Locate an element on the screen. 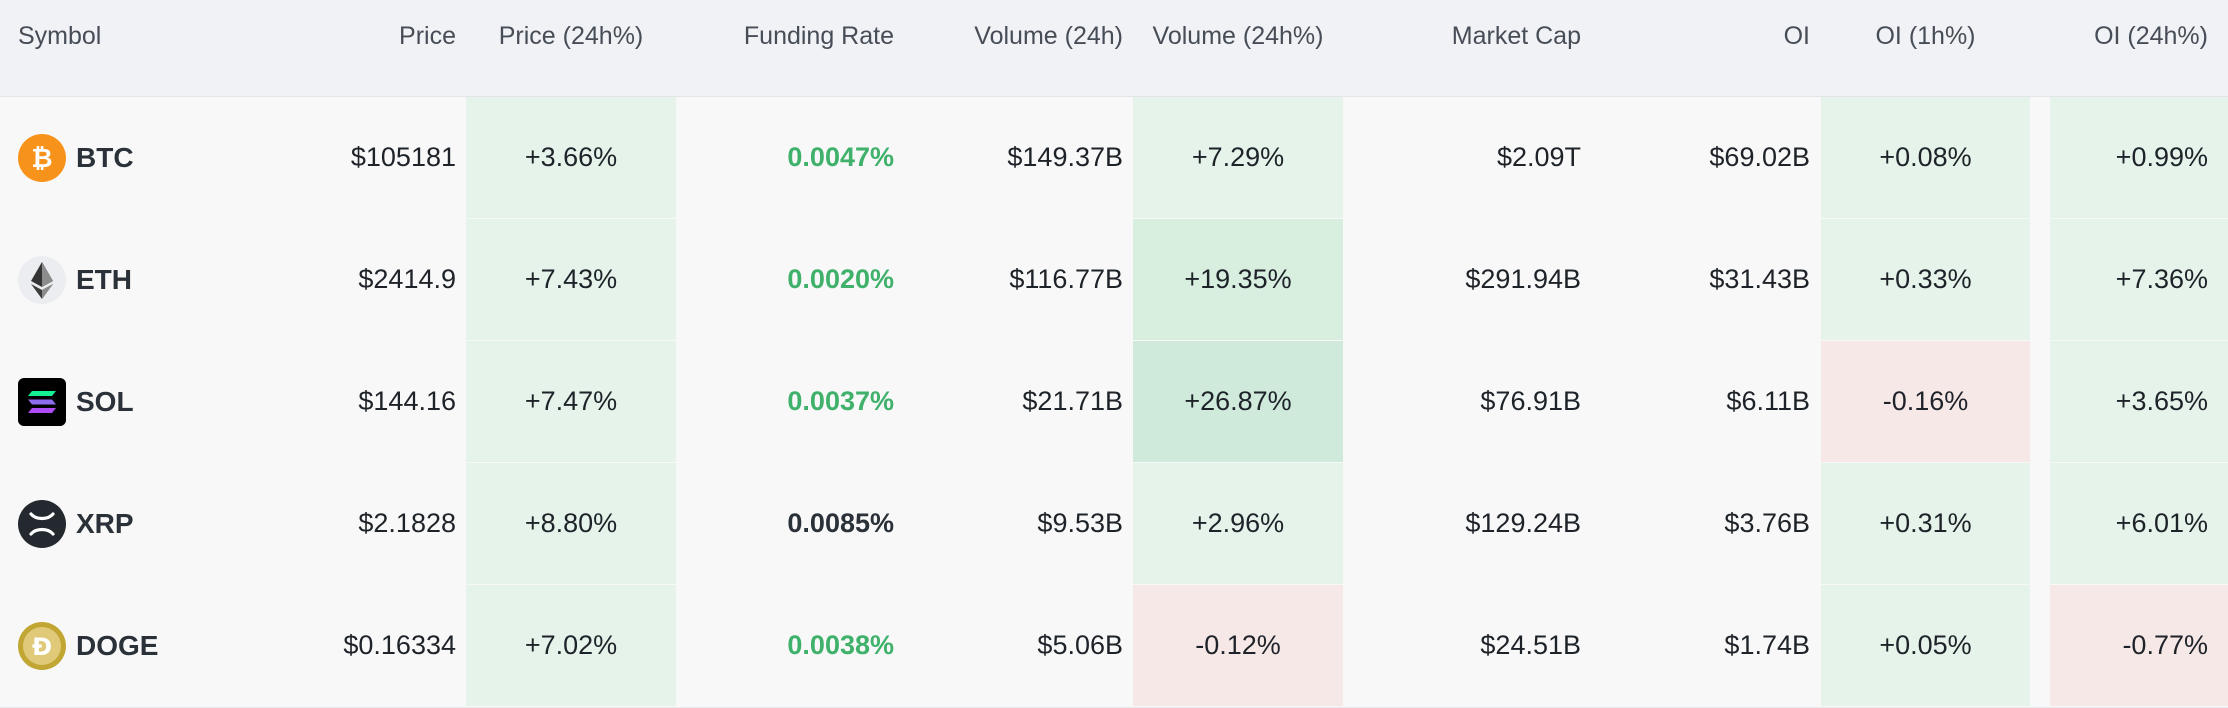 The image size is (2228, 708). market-cap-cell: $24.51B is located at coordinates (1530, 645).